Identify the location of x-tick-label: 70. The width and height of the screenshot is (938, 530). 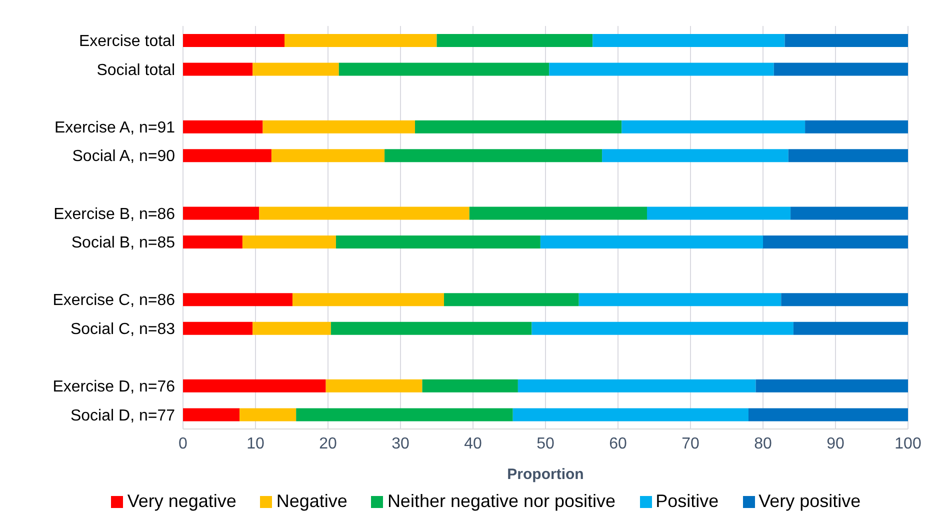
(691, 443).